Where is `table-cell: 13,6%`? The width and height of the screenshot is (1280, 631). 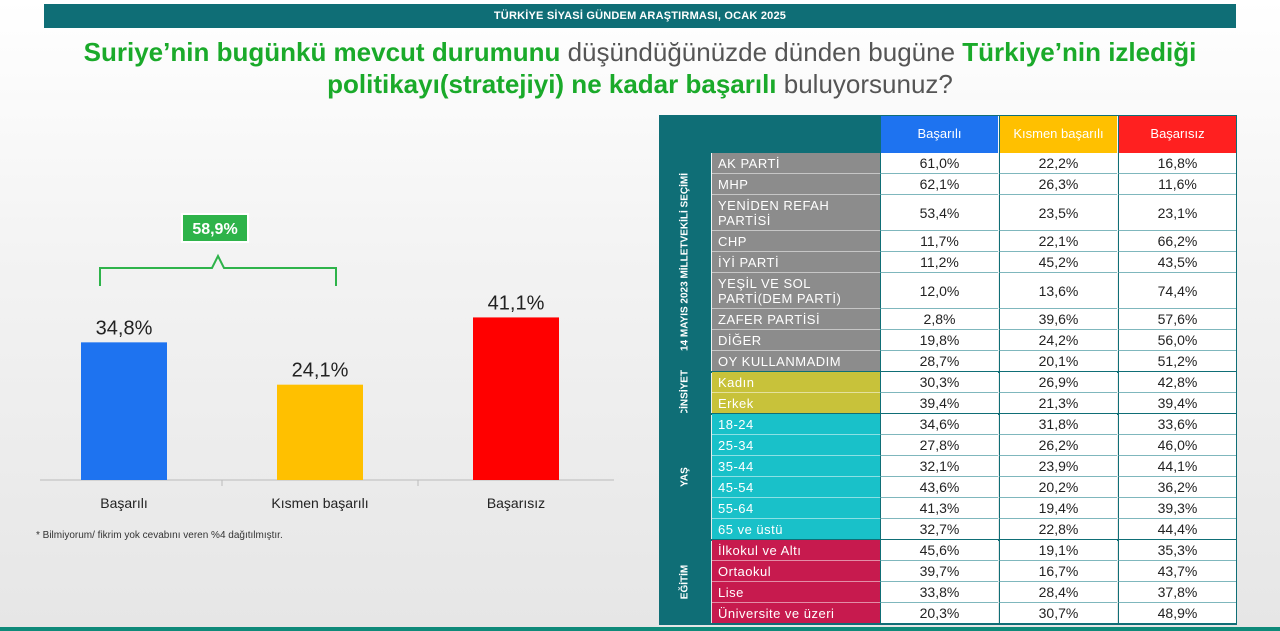
table-cell: 13,6% is located at coordinates (1058, 291).